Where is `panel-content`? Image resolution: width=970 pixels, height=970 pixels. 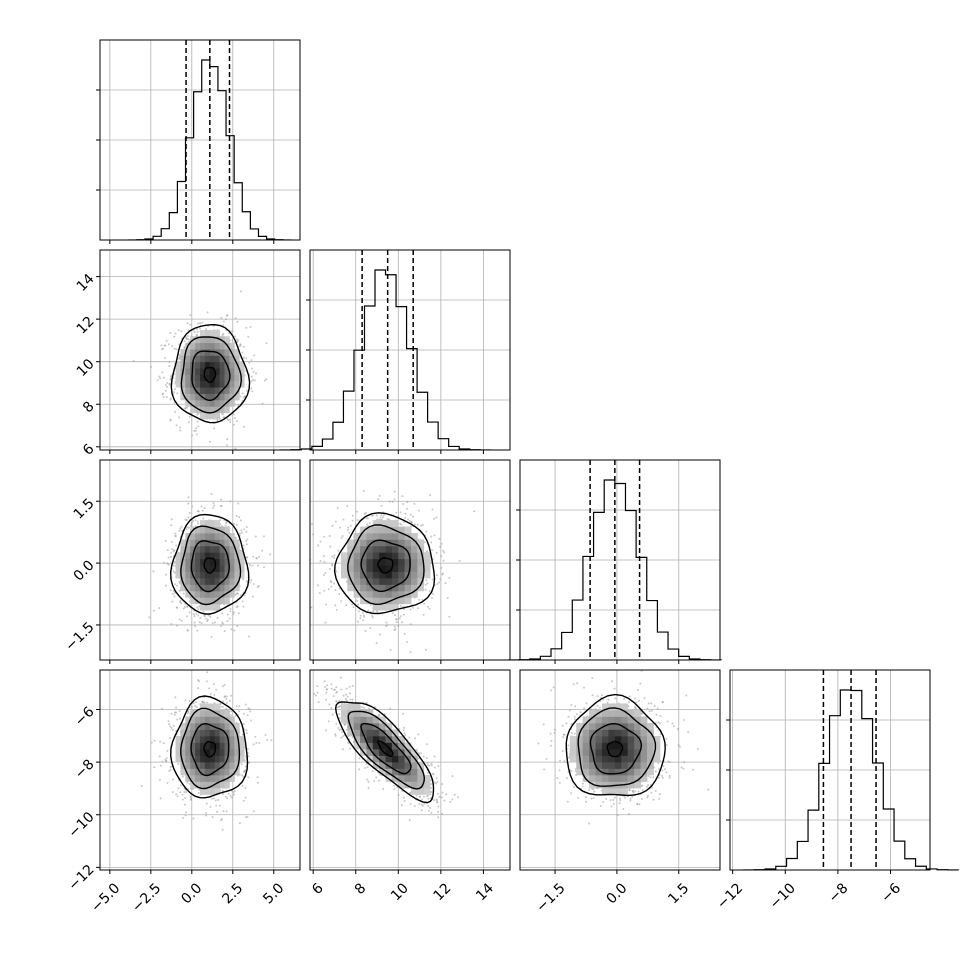
panel-content is located at coordinates (623, 747).